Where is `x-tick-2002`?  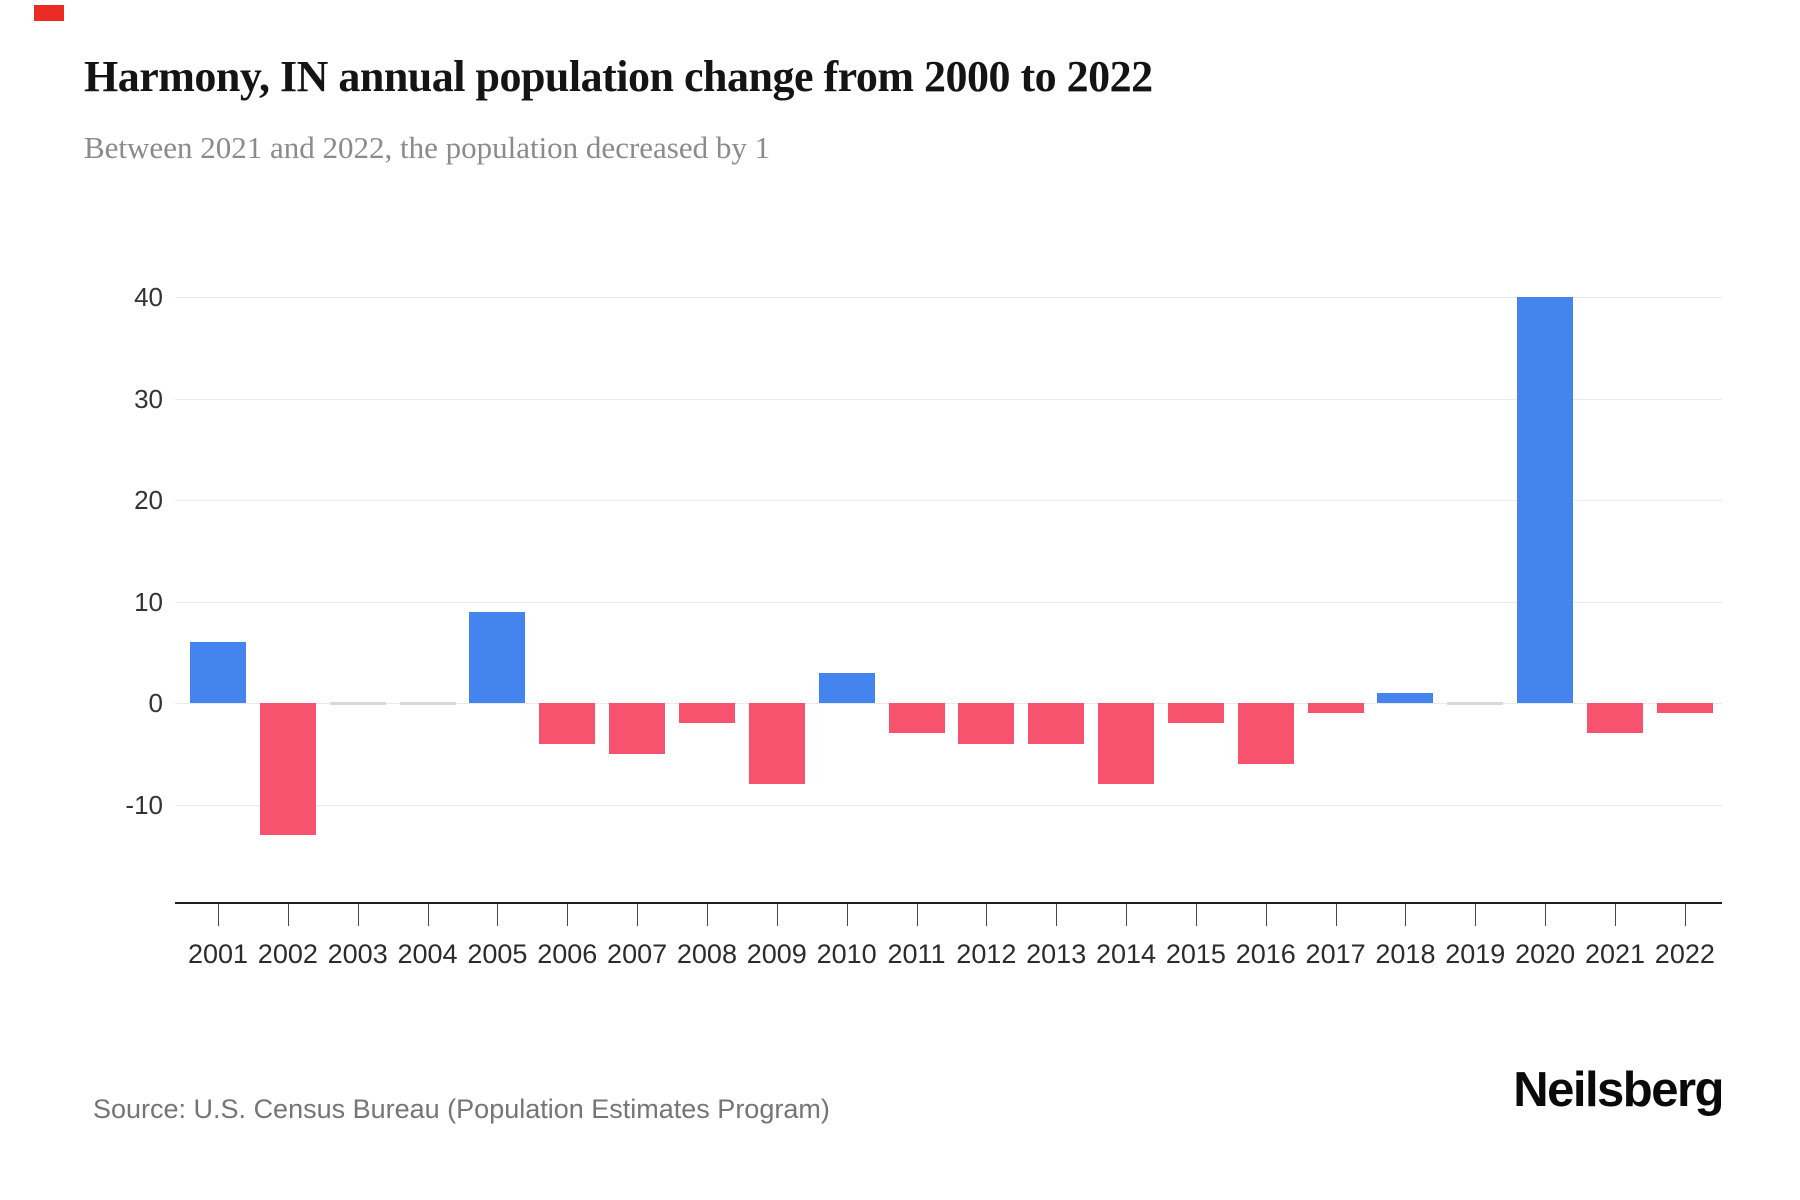 x-tick-2002 is located at coordinates (288, 915).